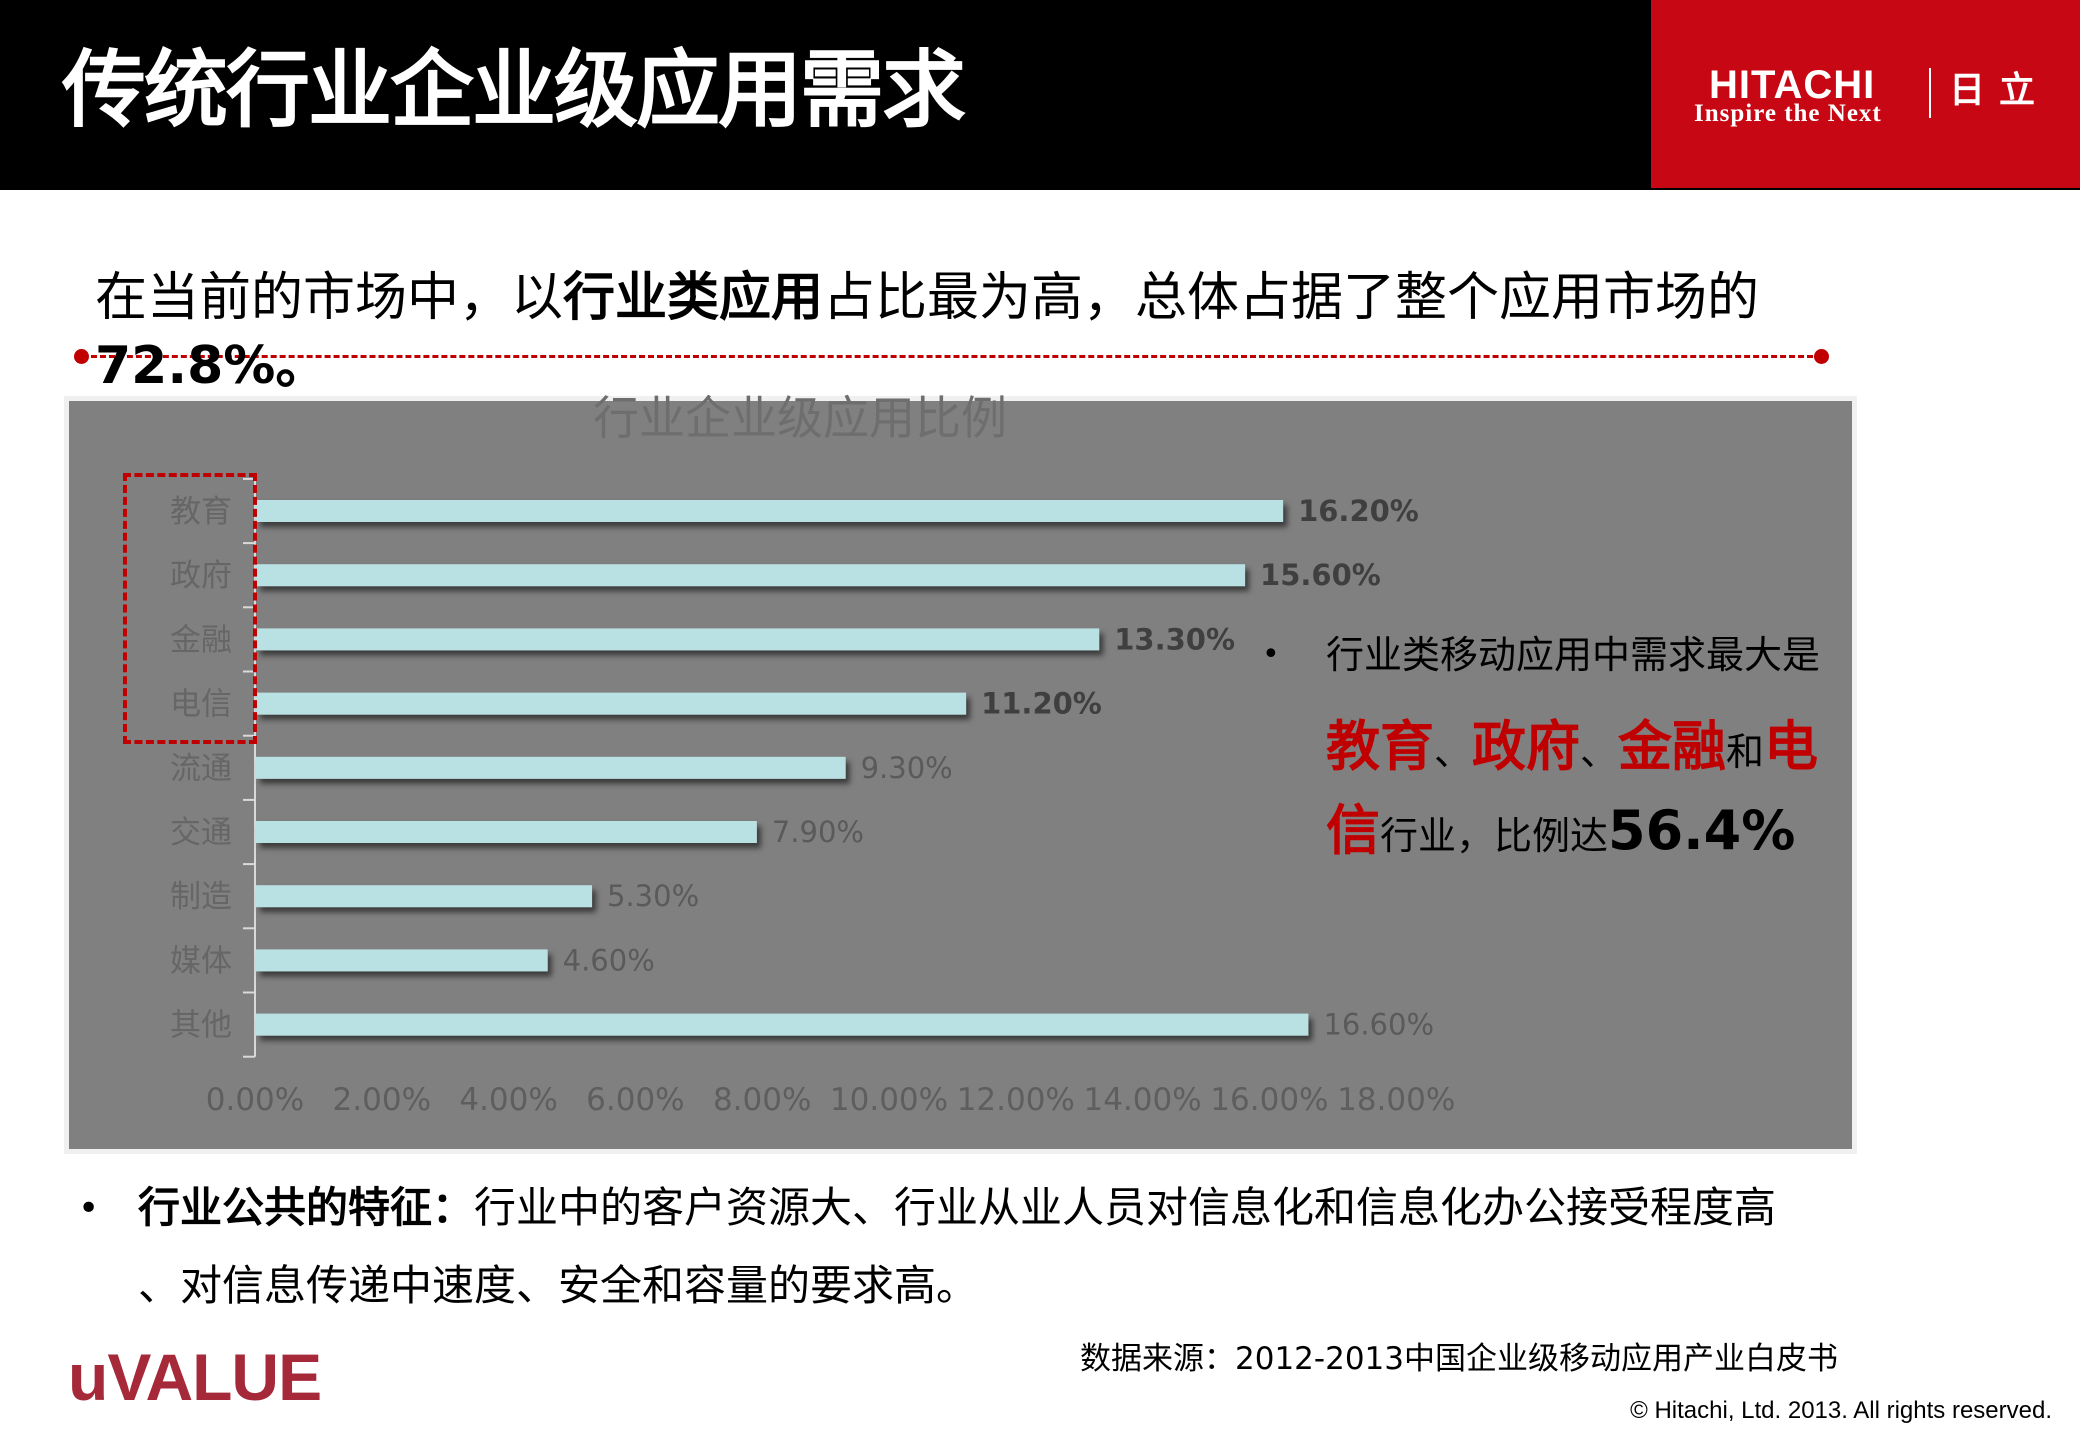 Image resolution: width=2080 pixels, height=1440 pixels. What do you see at coordinates (952, 356) in the screenshot?
I see `dashed-divider` at bounding box center [952, 356].